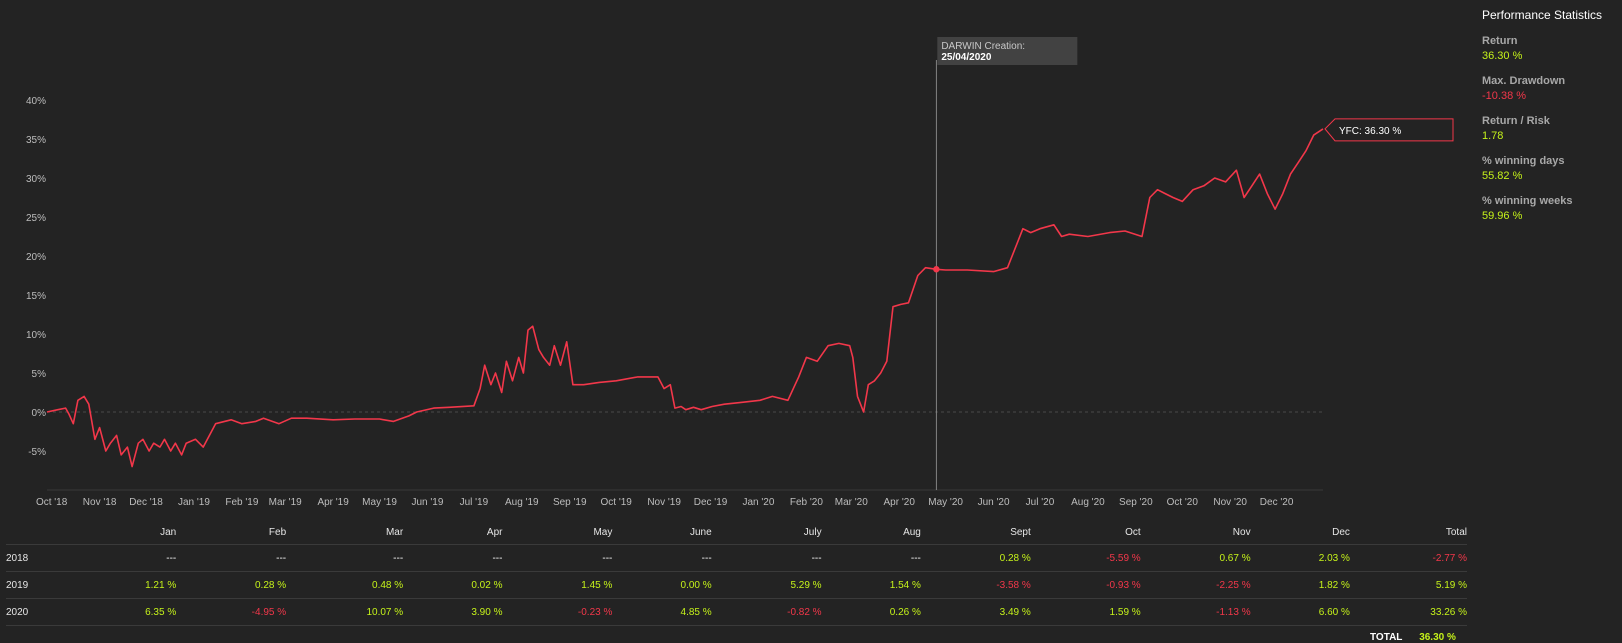 The height and width of the screenshot is (643, 1622). I want to click on table-cell: 5.29 %, so click(766, 585).